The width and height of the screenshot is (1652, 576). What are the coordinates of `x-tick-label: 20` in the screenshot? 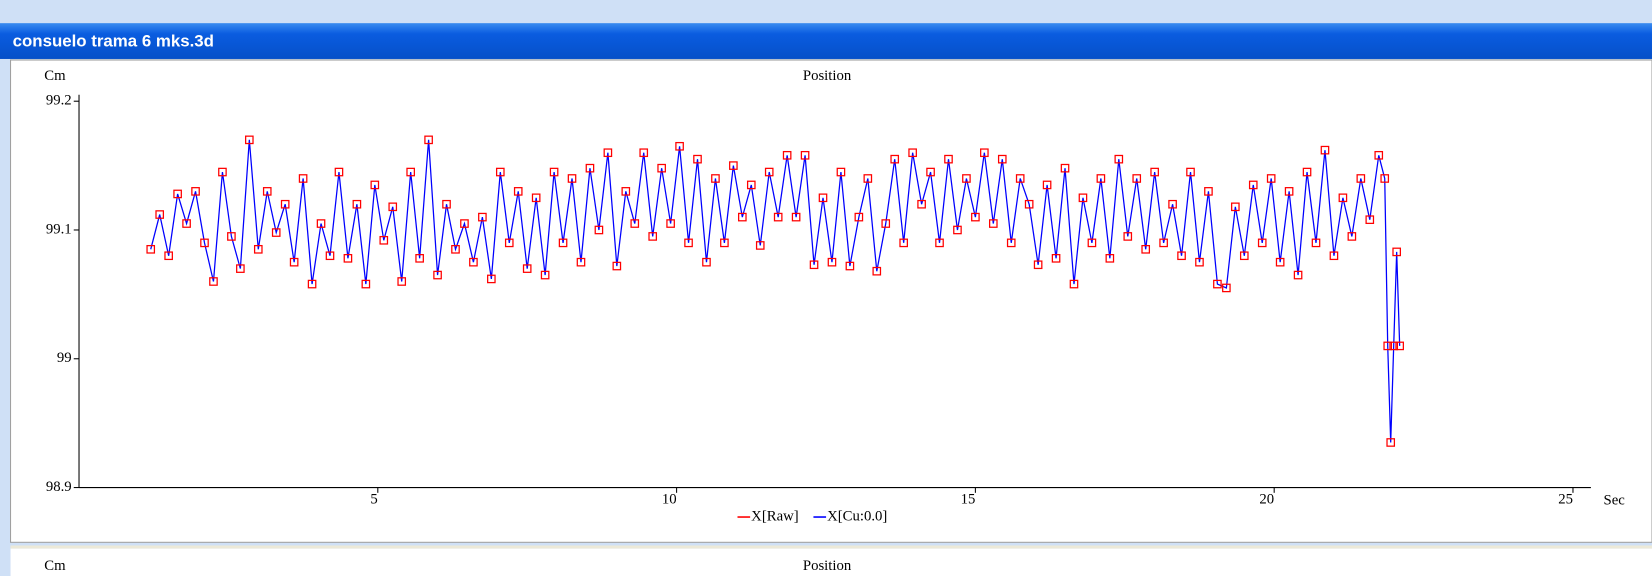 It's located at (1266, 500).